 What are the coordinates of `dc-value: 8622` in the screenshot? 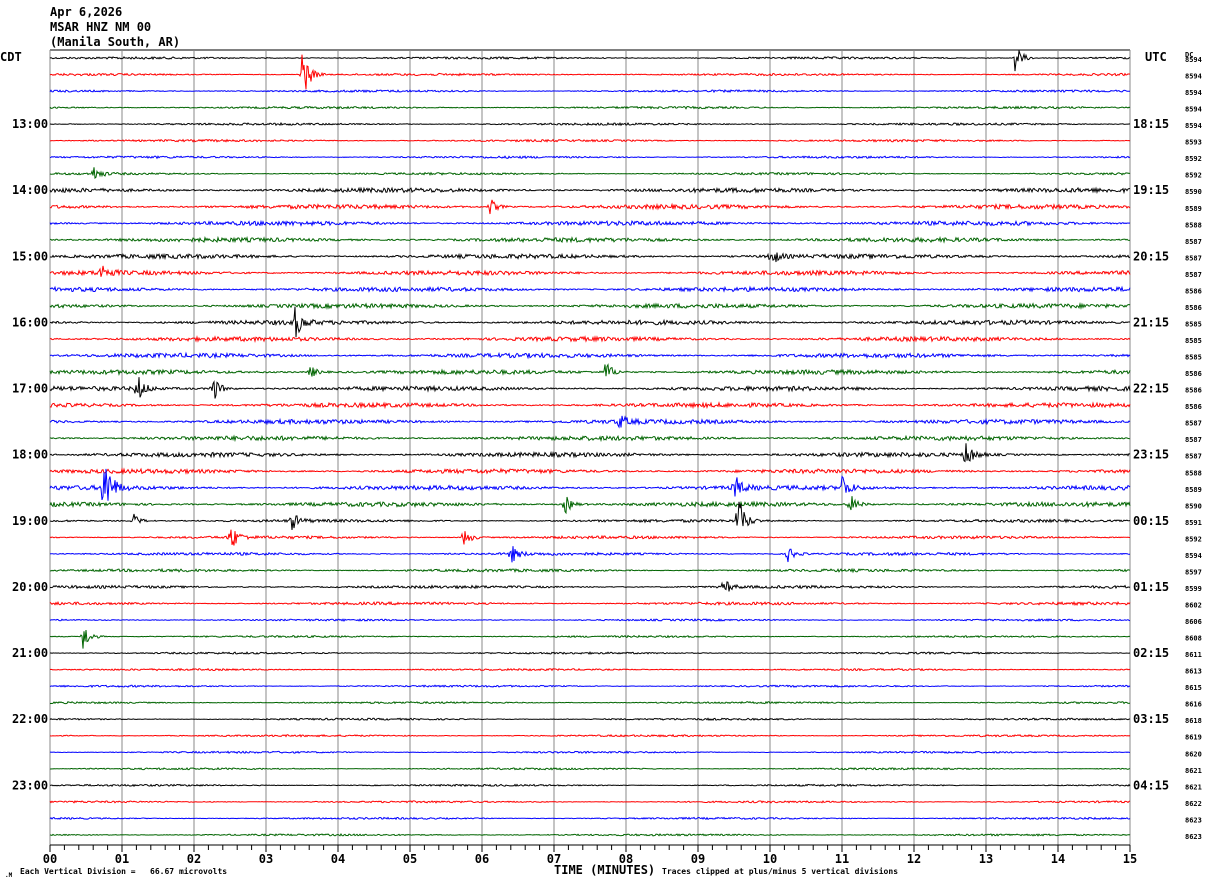 It's located at (1193, 804).